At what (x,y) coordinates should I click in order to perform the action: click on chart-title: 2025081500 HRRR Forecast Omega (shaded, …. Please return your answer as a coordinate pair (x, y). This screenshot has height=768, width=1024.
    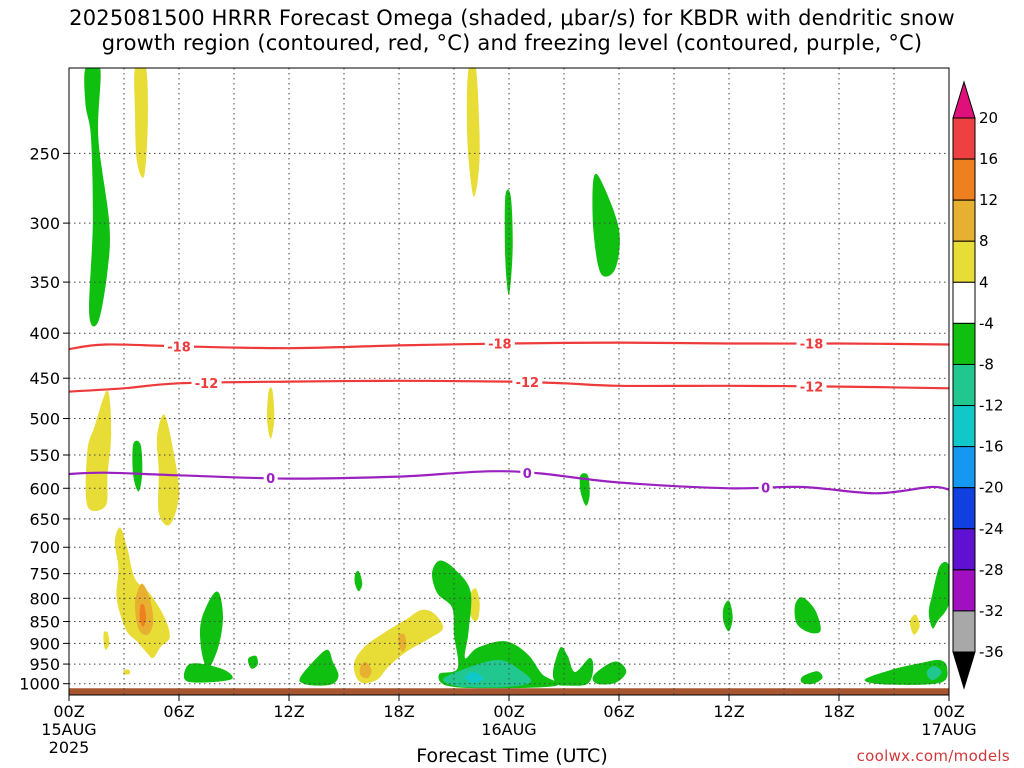
    Looking at the image, I should click on (512, 31).